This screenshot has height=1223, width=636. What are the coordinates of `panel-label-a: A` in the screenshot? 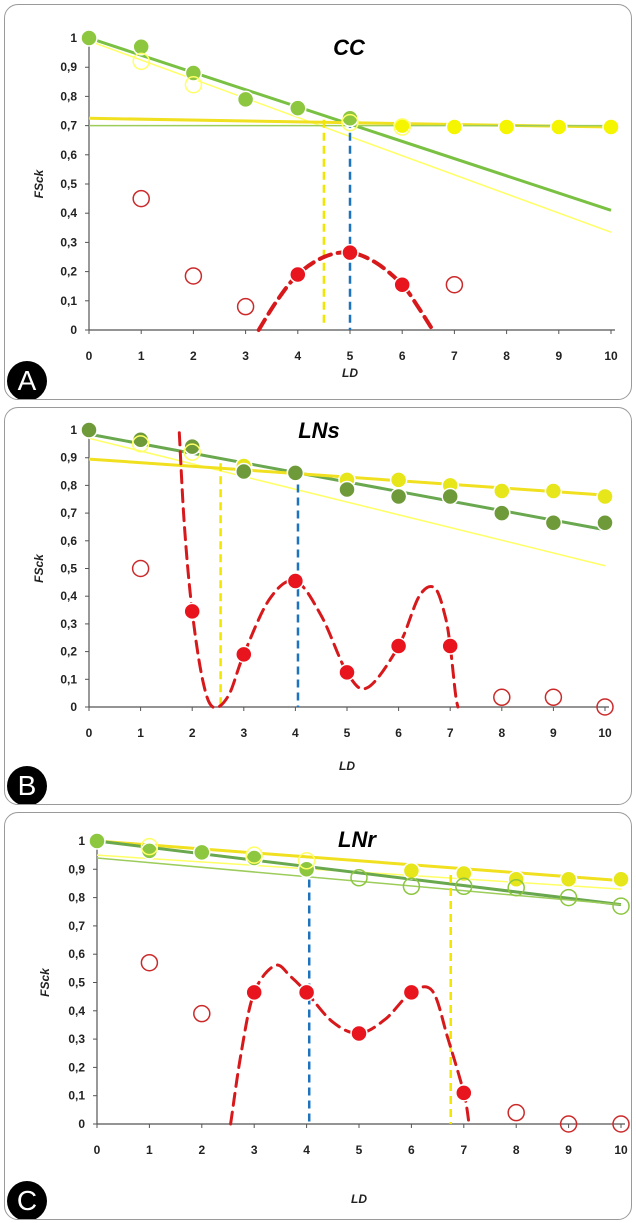 It's located at (27, 380).